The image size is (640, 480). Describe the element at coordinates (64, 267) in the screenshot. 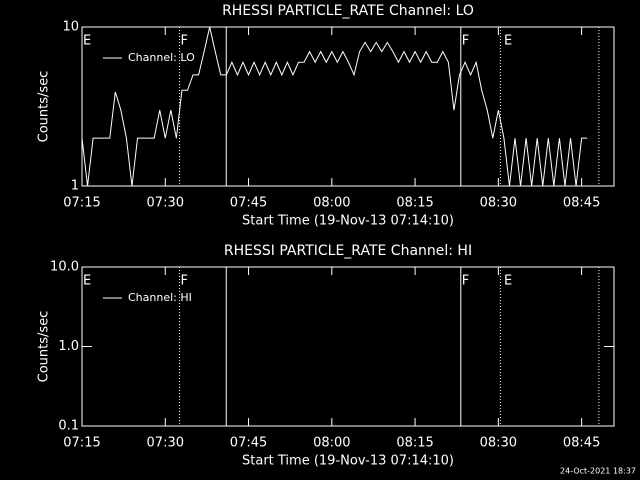

I see `y-tick-label: 10.0` at that location.